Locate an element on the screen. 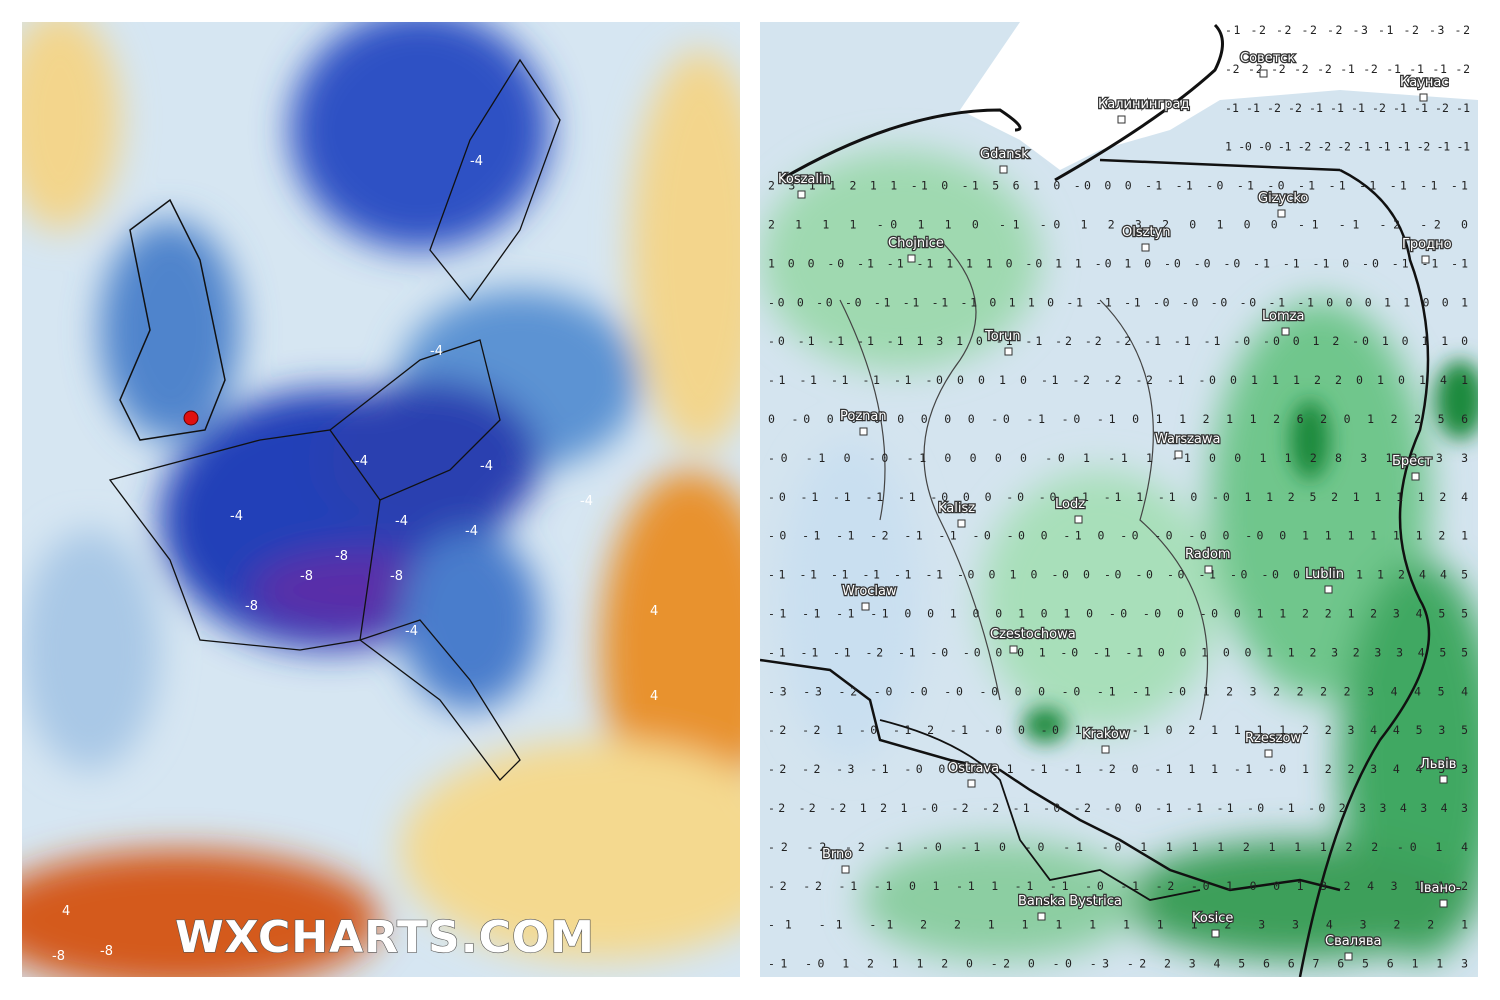 Image resolution: width=1500 pixels, height=1000 pixels. city-label: Lodz is located at coordinates (1070, 504).